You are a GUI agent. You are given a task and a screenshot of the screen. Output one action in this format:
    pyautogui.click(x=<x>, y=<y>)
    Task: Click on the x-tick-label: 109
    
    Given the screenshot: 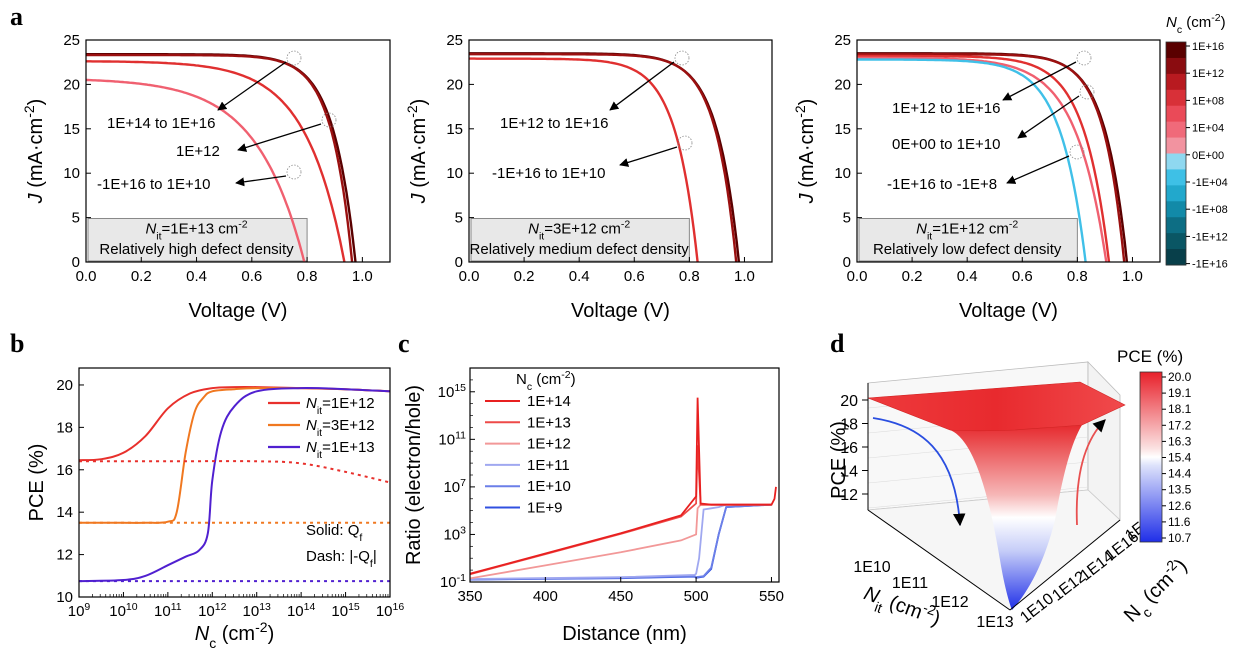 What is the action you would take?
    pyautogui.click(x=79, y=610)
    